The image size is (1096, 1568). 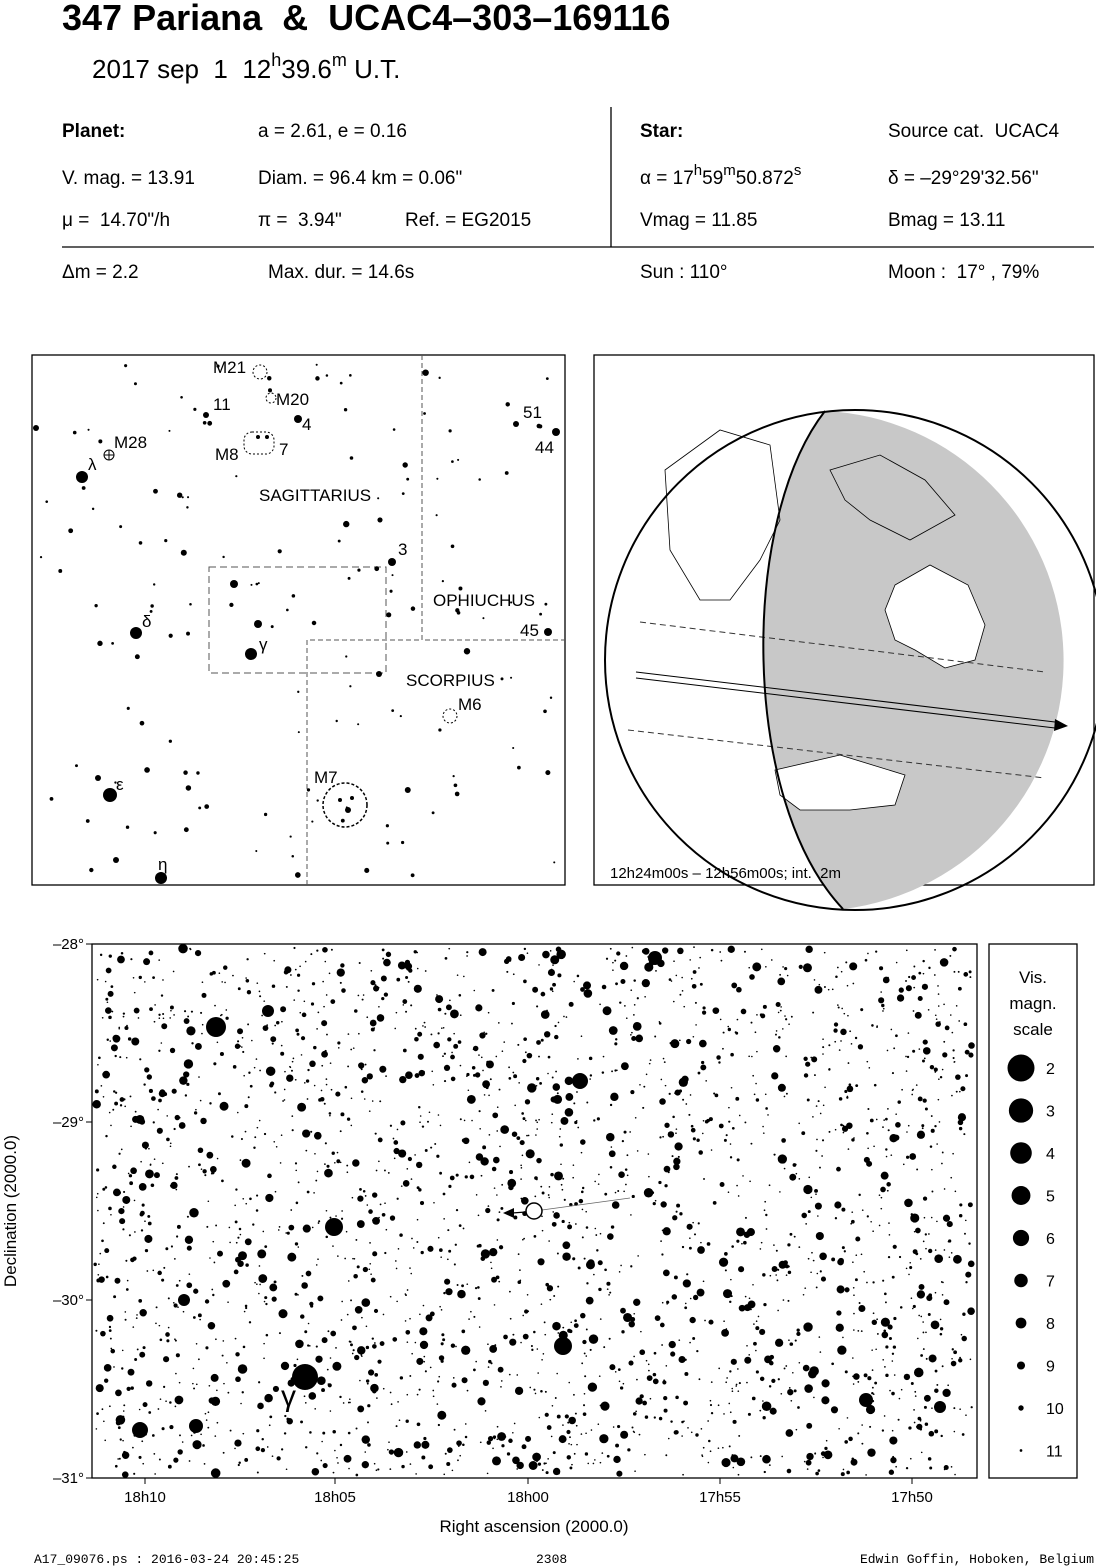 I want to click on alpha-c: 50.872, so click(x=765, y=178).